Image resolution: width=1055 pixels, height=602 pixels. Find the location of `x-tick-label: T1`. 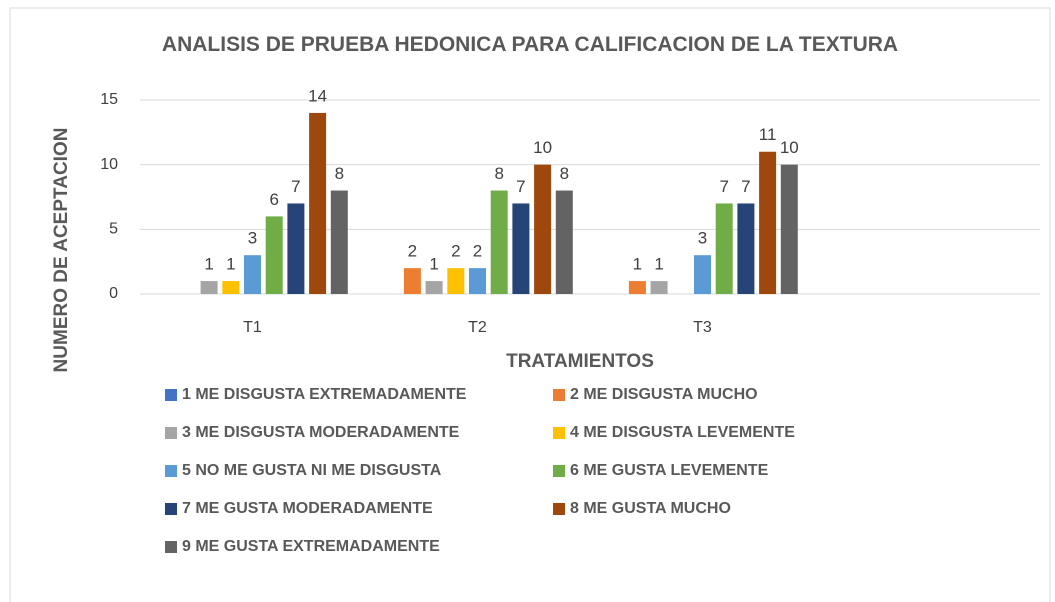

x-tick-label: T1 is located at coordinates (252, 327).